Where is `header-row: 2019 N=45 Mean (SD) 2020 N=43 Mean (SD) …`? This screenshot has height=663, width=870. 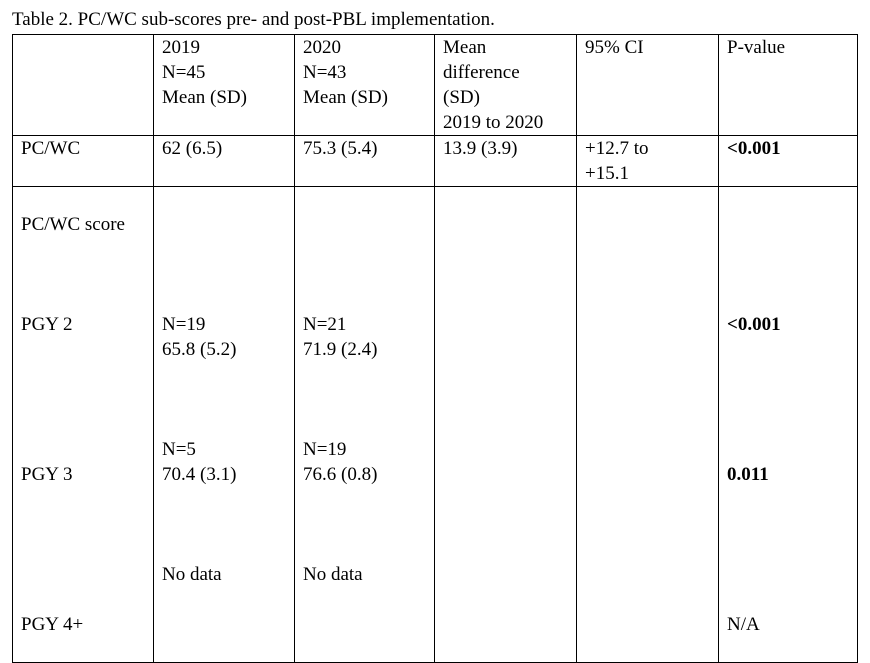
header-row: 2019 N=45 Mean (SD) 2020 N=43 Mean (SD) … is located at coordinates (435, 85).